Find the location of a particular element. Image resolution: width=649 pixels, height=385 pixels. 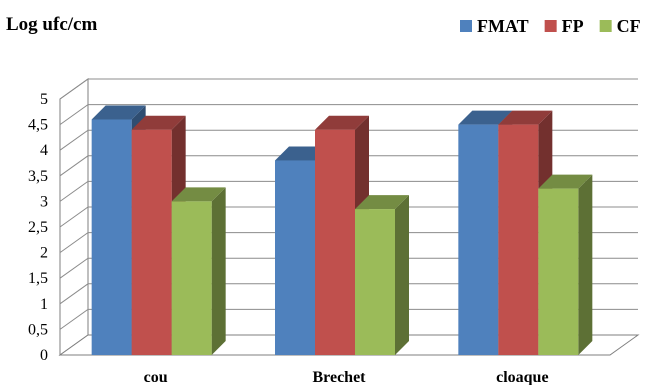

legend: FMAT FP CF is located at coordinates (550, 26).